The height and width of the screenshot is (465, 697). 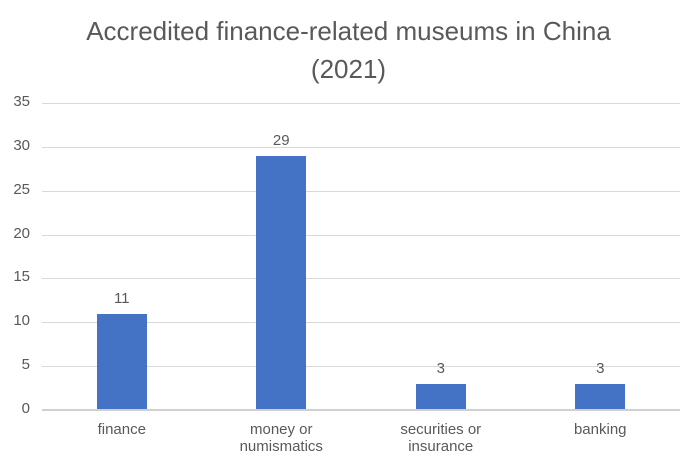 What do you see at coordinates (121, 361) in the screenshot?
I see `bar-finance` at bounding box center [121, 361].